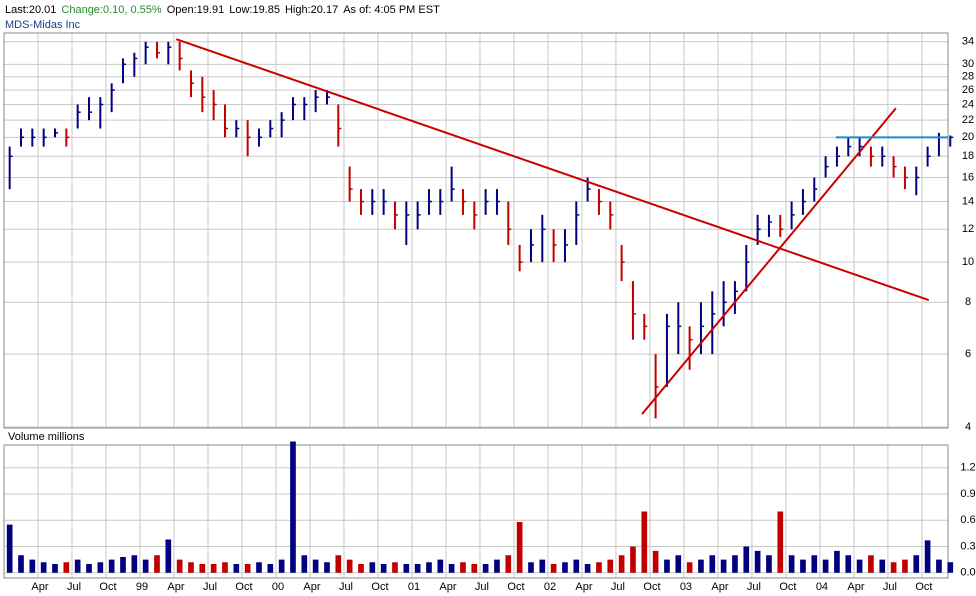  What do you see at coordinates (968, 427) in the screenshot?
I see `y-tick-label: 4` at bounding box center [968, 427].